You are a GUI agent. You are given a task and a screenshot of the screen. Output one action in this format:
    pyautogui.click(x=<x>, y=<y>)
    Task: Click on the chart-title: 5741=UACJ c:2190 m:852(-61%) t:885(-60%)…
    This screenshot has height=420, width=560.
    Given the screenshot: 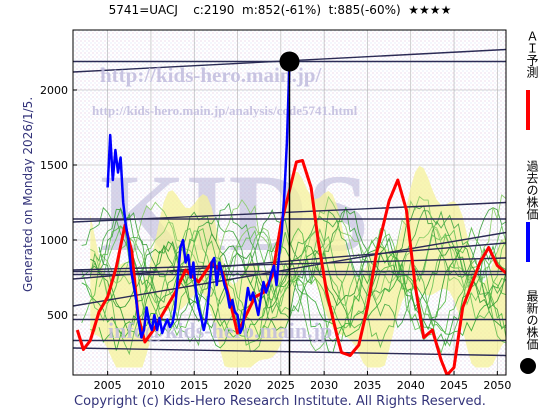 What is the action you would take?
    pyautogui.click(x=280, y=10)
    